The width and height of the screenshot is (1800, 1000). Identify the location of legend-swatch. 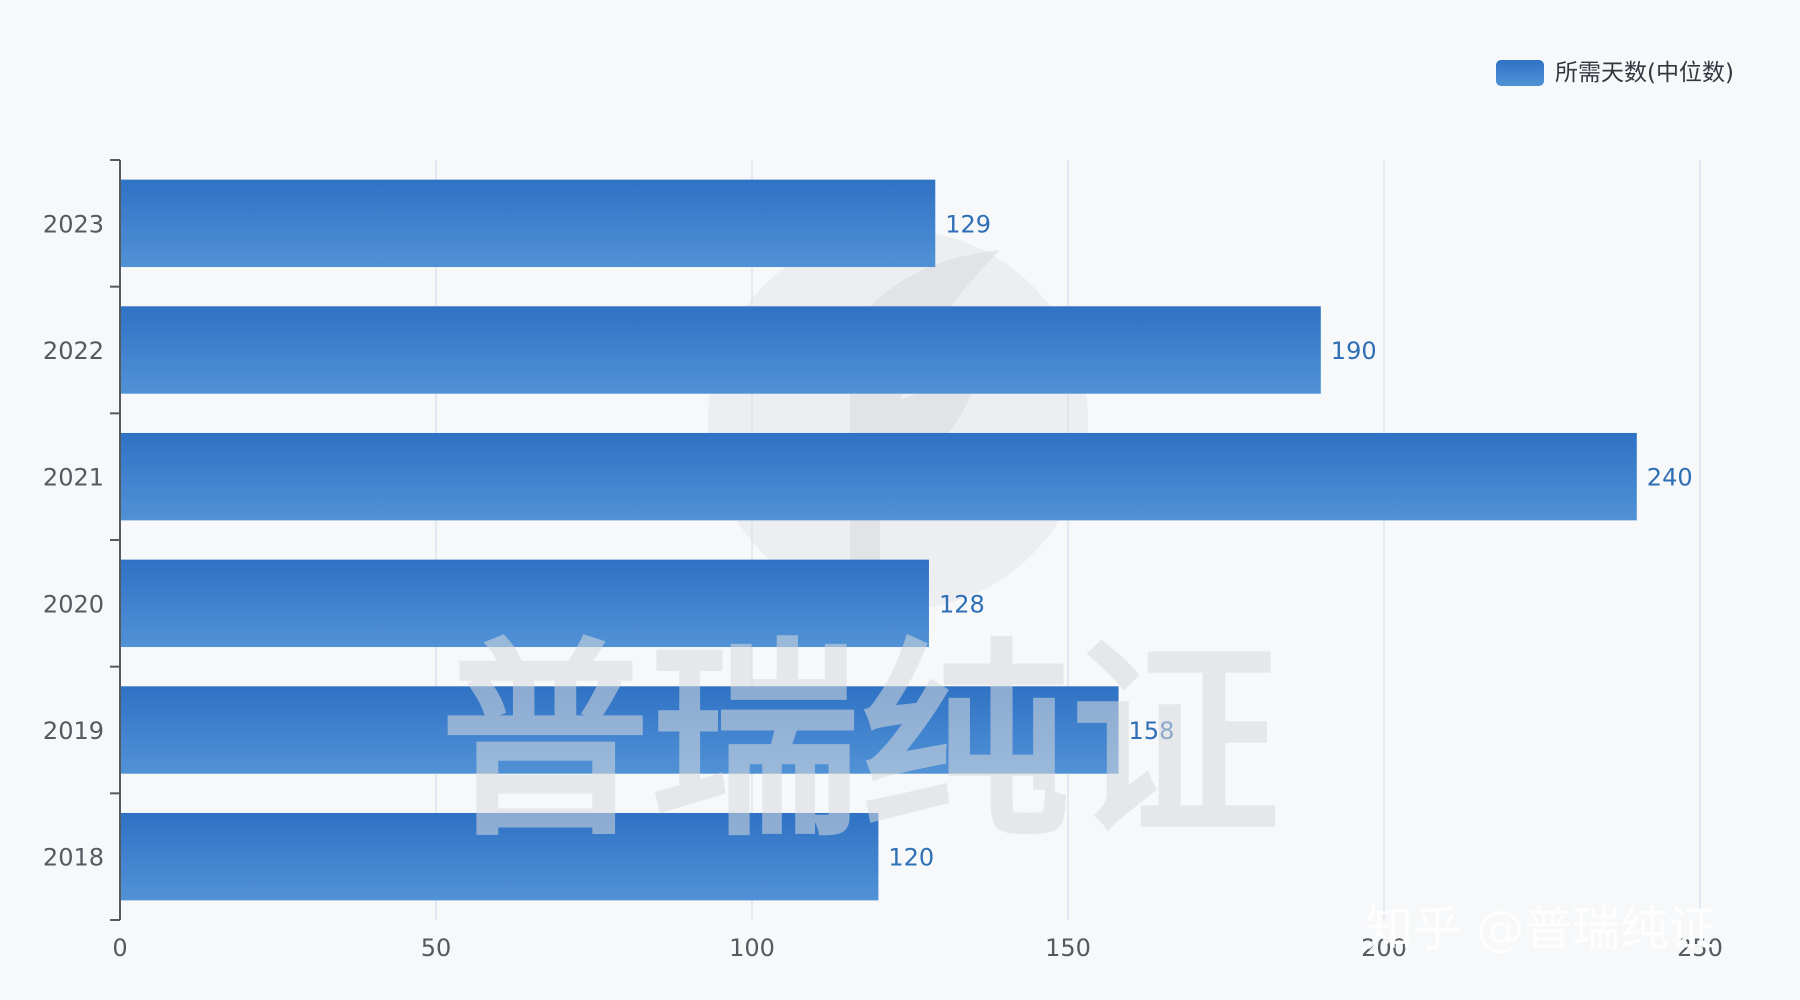
(1520, 73).